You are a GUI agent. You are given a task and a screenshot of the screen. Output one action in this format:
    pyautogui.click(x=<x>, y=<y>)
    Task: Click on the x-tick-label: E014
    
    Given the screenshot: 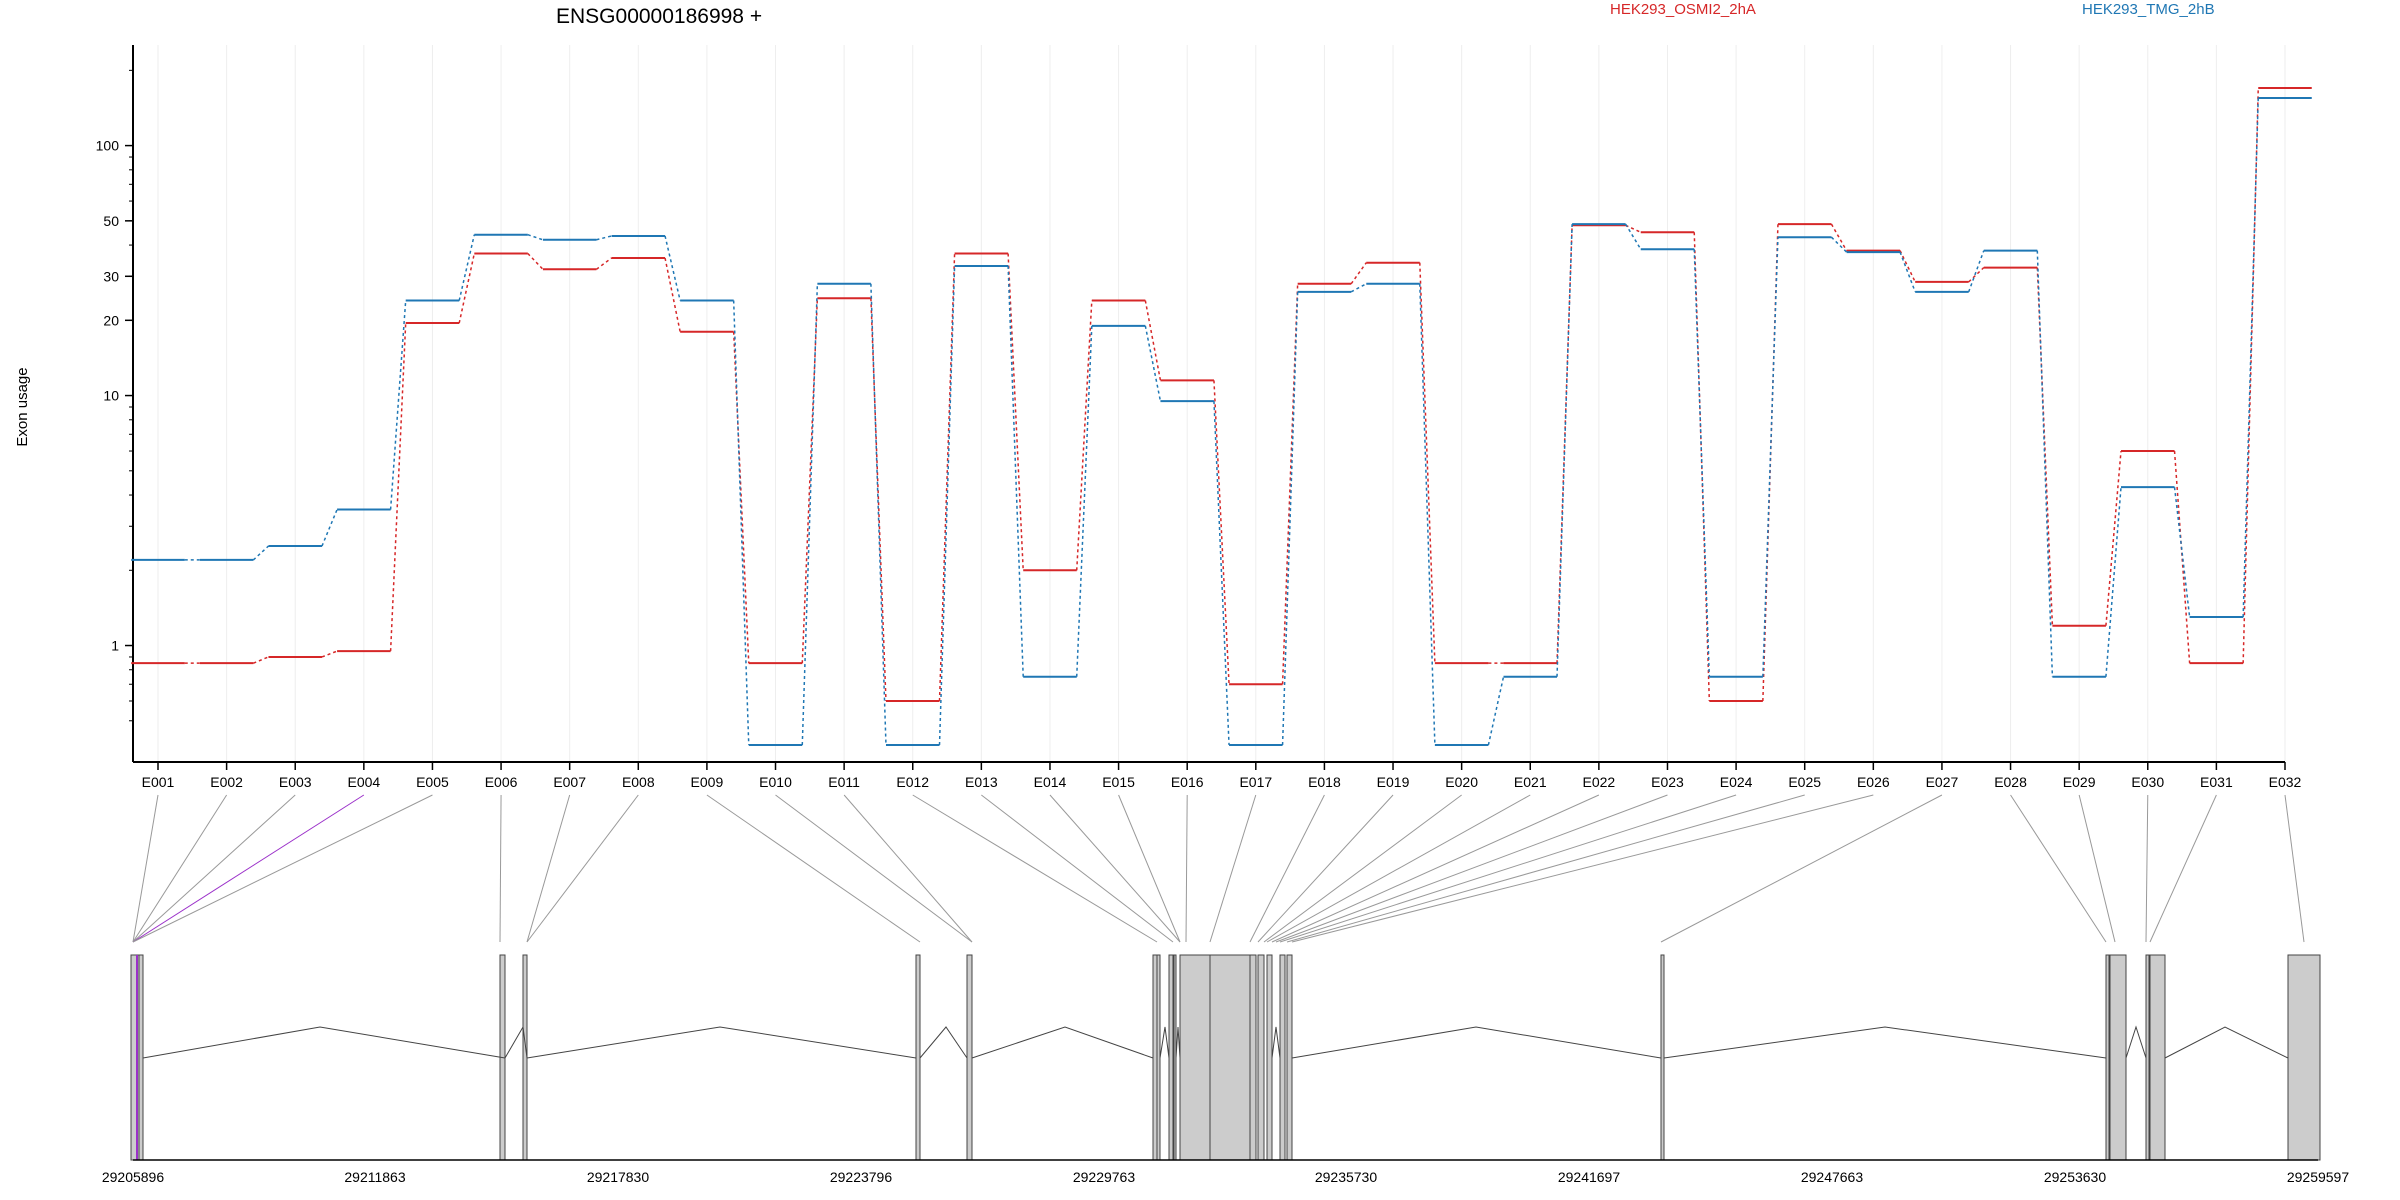 What is the action you would take?
    pyautogui.click(x=1050, y=782)
    